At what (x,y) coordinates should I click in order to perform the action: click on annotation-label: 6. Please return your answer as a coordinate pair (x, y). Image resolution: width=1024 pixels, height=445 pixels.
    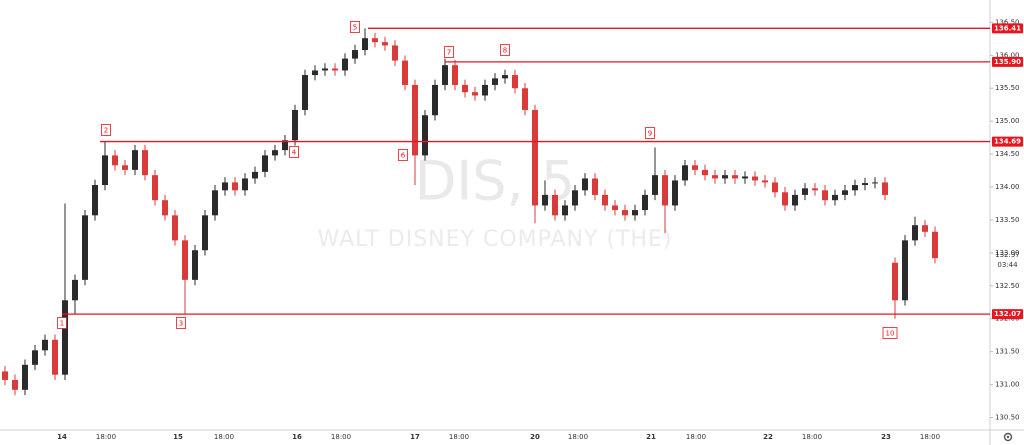
    Looking at the image, I should click on (403, 156).